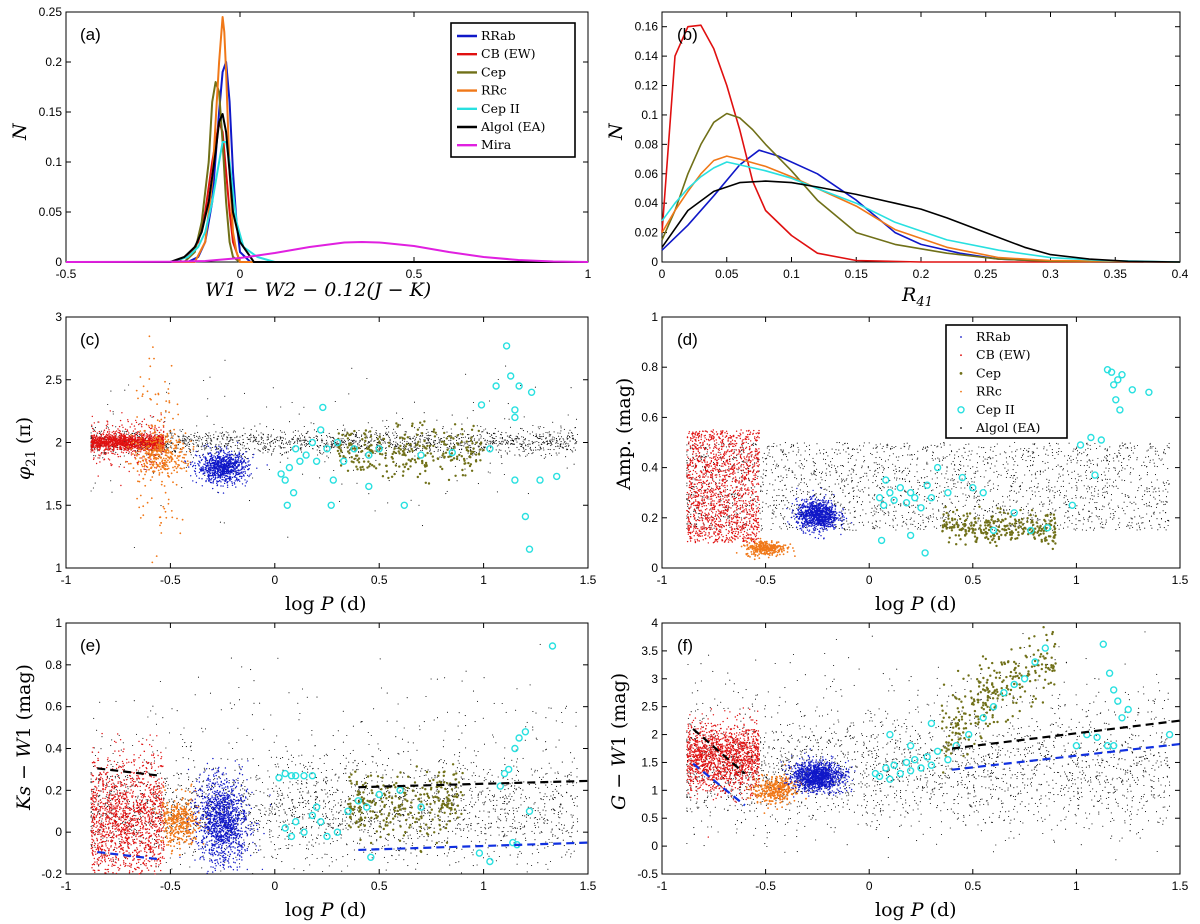 This screenshot has height=924, width=1200. I want to click on legend-label: Cep, so click(493, 71).